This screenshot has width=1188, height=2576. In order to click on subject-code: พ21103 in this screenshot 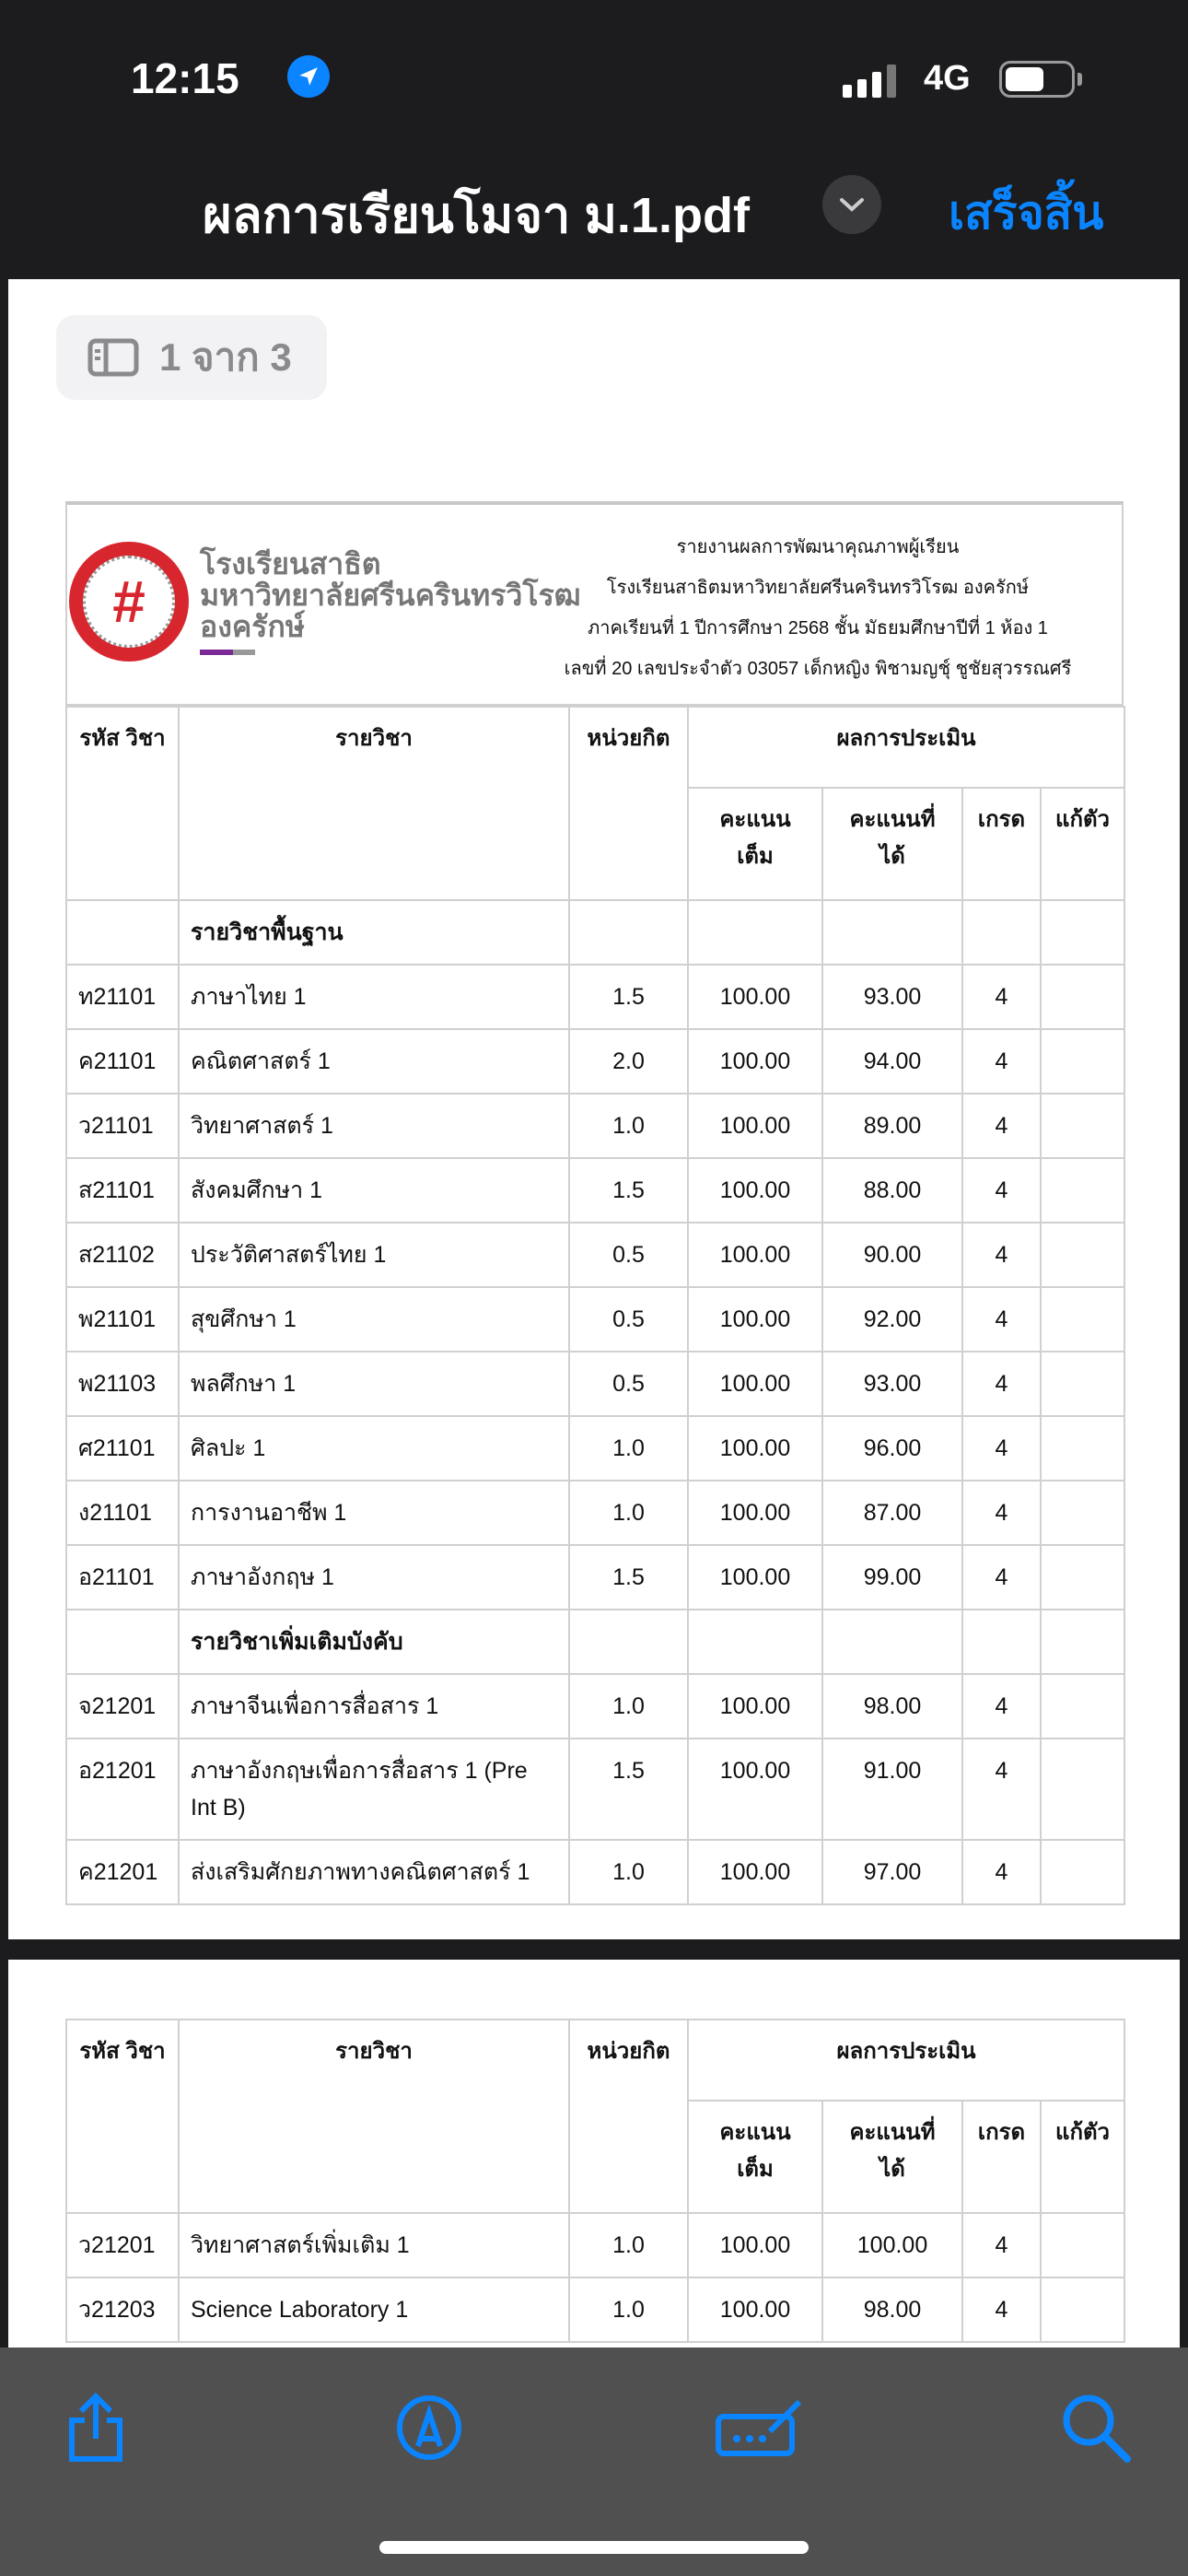, I will do `click(122, 1384)`.